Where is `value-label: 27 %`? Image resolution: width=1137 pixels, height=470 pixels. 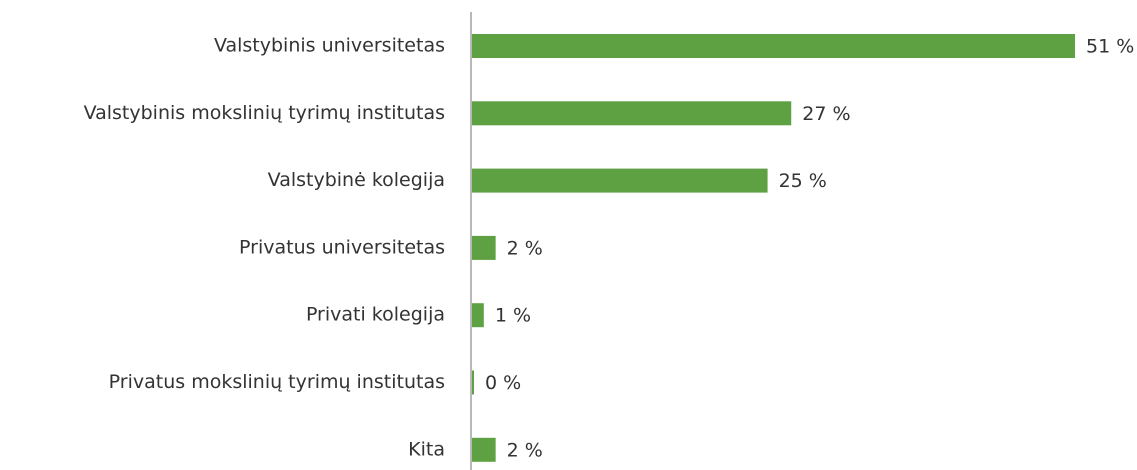
value-label: 27 % is located at coordinates (826, 114).